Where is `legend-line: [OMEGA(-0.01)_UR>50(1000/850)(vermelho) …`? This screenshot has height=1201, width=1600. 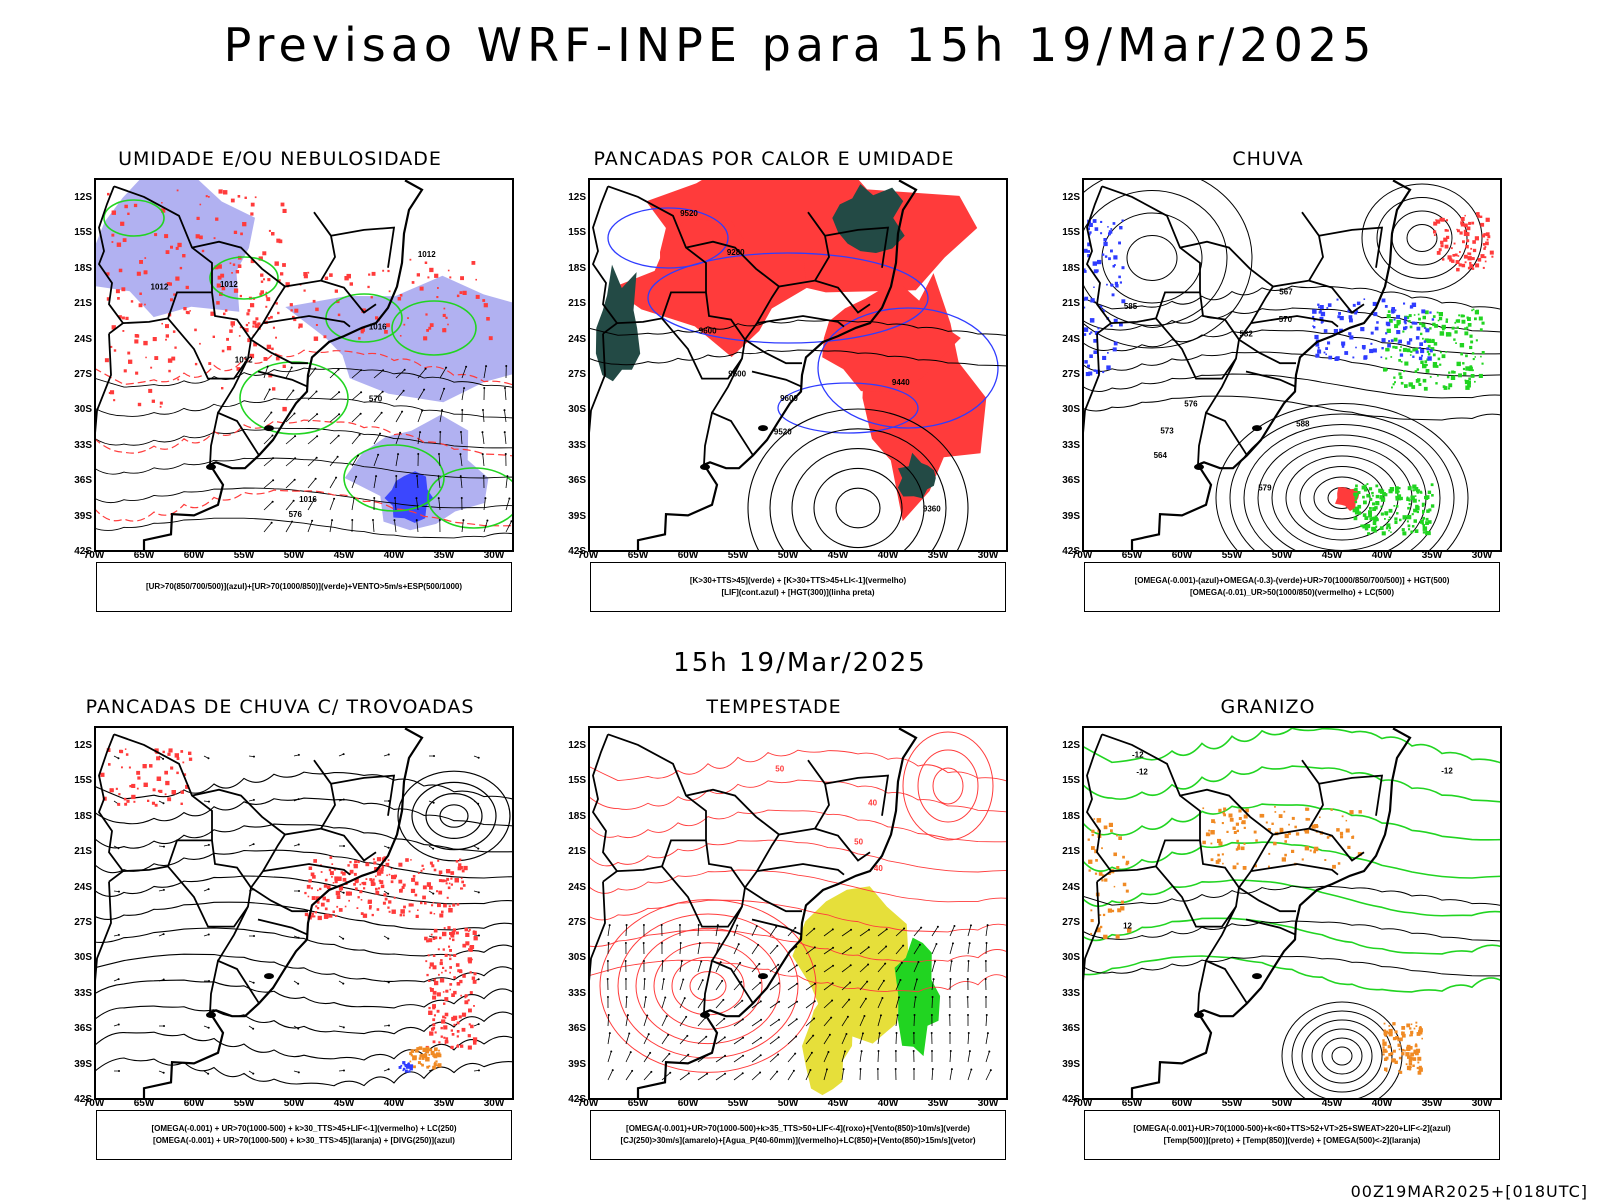
legend-line: [OMEGA(-0.01)_UR>50(1000/850)(vermelho) … is located at coordinates (1292, 593).